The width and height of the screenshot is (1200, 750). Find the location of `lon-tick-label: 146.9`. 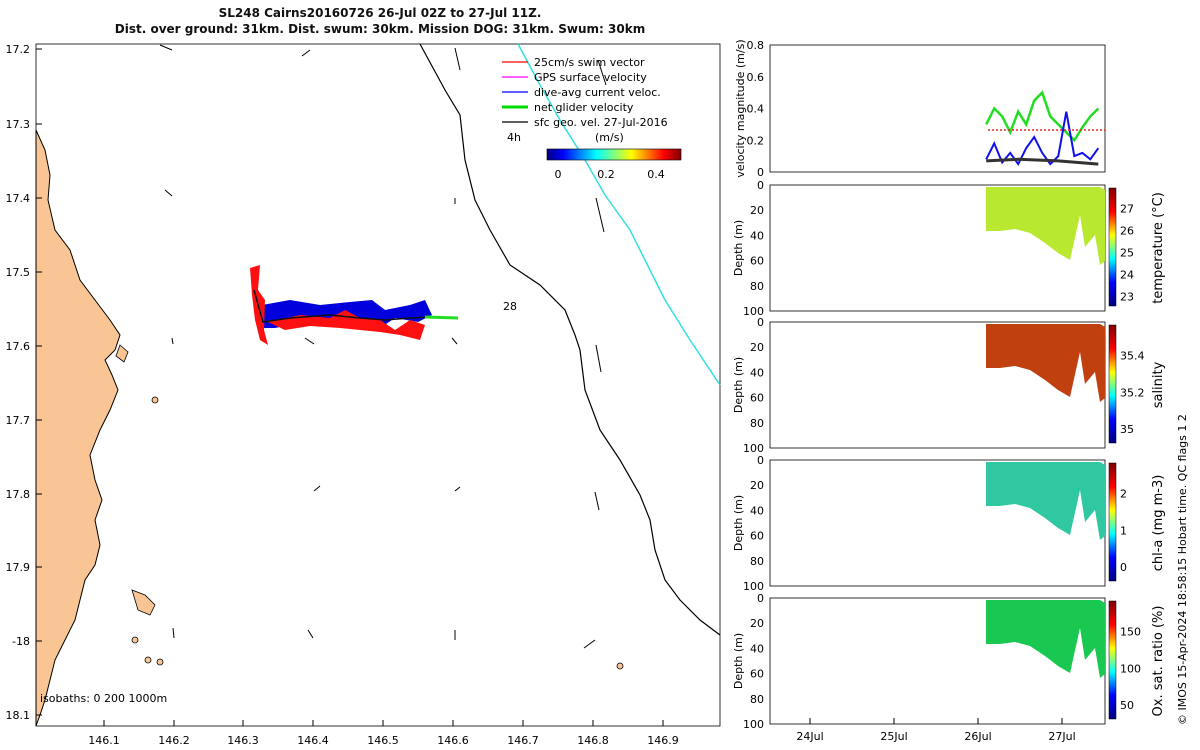

lon-tick-label: 146.9 is located at coordinates (663, 740).